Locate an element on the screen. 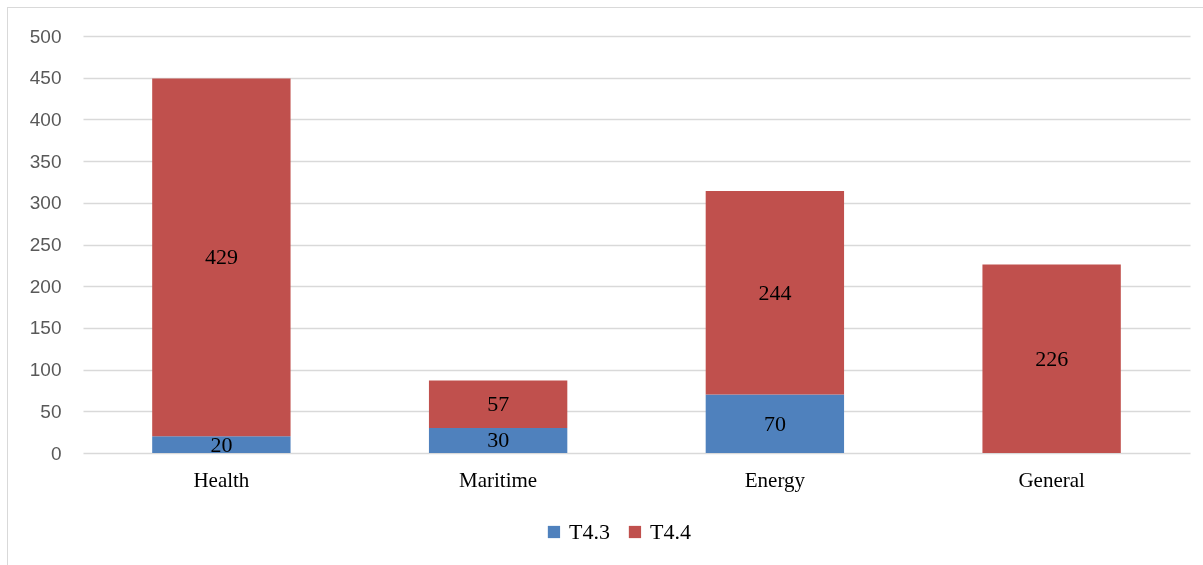  y-tick-label: 500 is located at coordinates (45, 36).